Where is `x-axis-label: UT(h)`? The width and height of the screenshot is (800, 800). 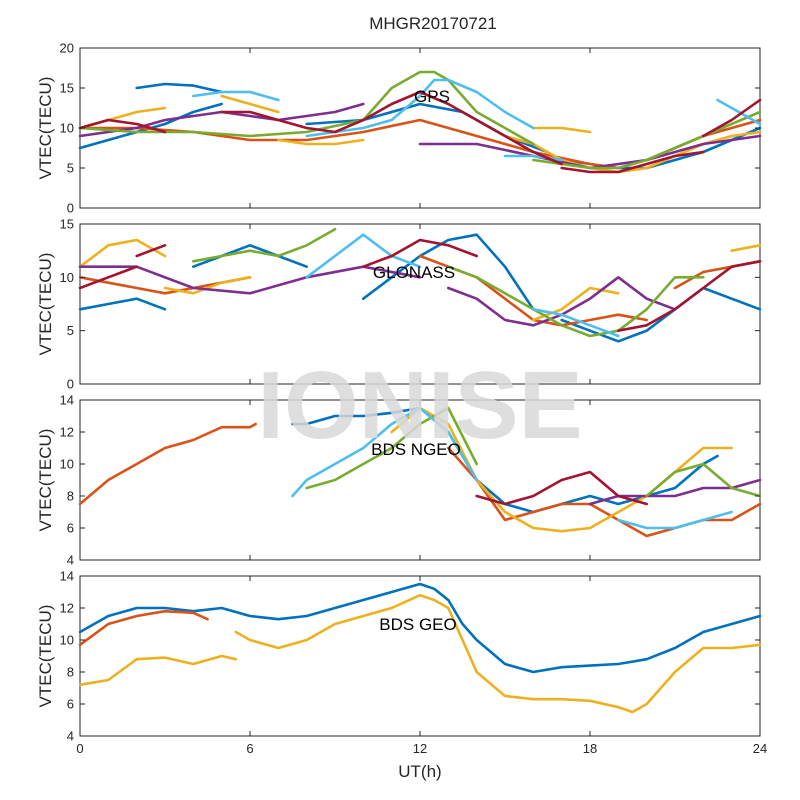 x-axis-label: UT(h) is located at coordinates (419, 771).